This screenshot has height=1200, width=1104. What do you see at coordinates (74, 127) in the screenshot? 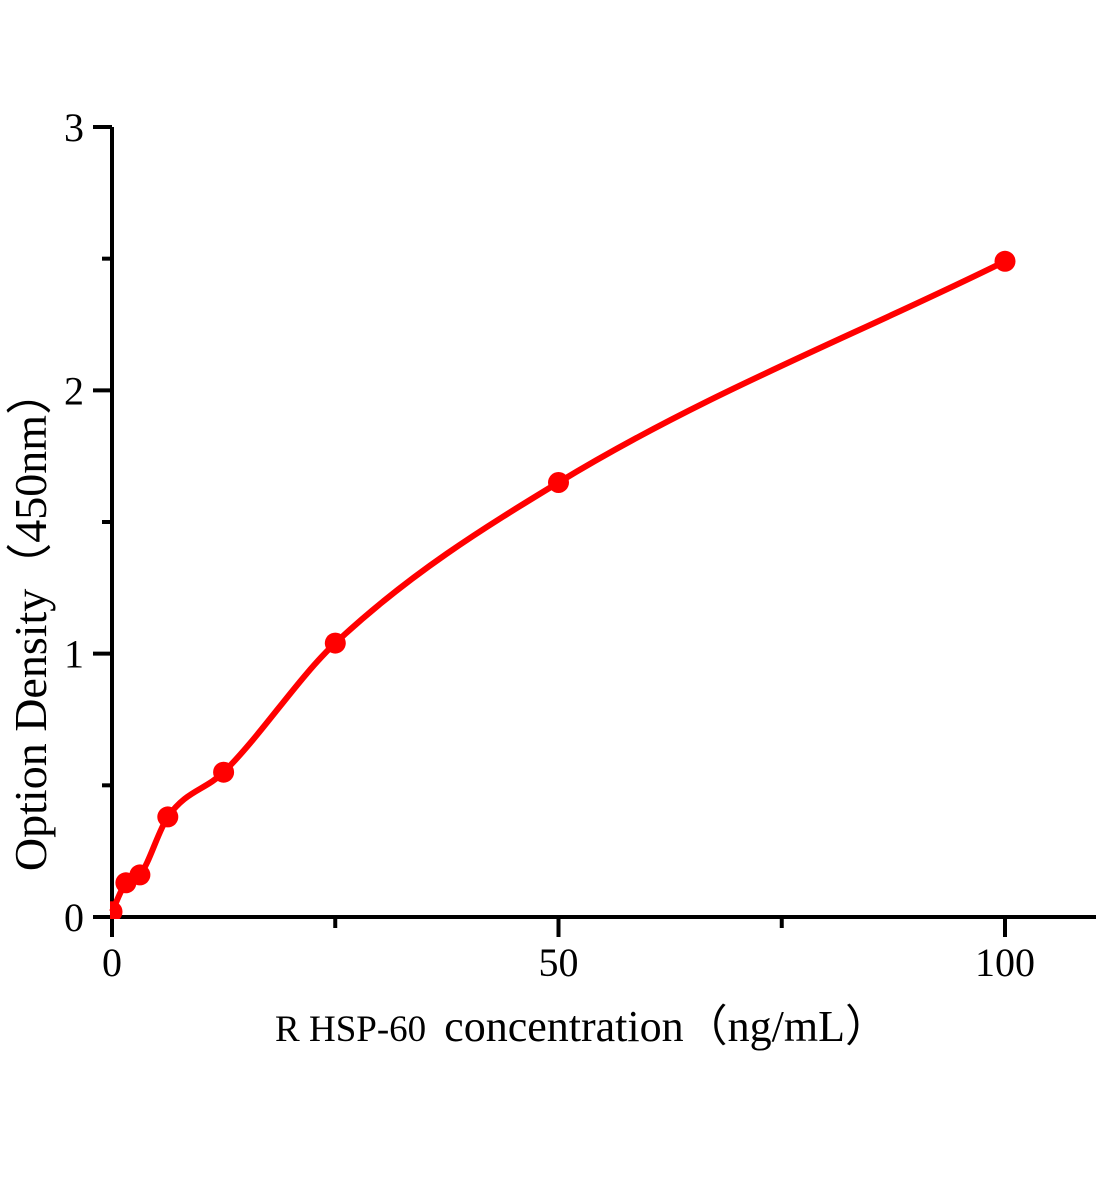
I see `y-tick-label: 3` at bounding box center [74, 127].